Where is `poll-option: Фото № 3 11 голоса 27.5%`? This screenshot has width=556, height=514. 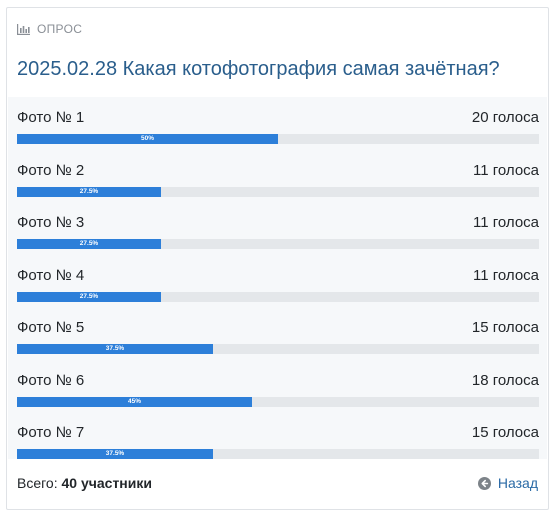
poll-option: Фото № 3 11 голоса 27.5% is located at coordinates (278, 235).